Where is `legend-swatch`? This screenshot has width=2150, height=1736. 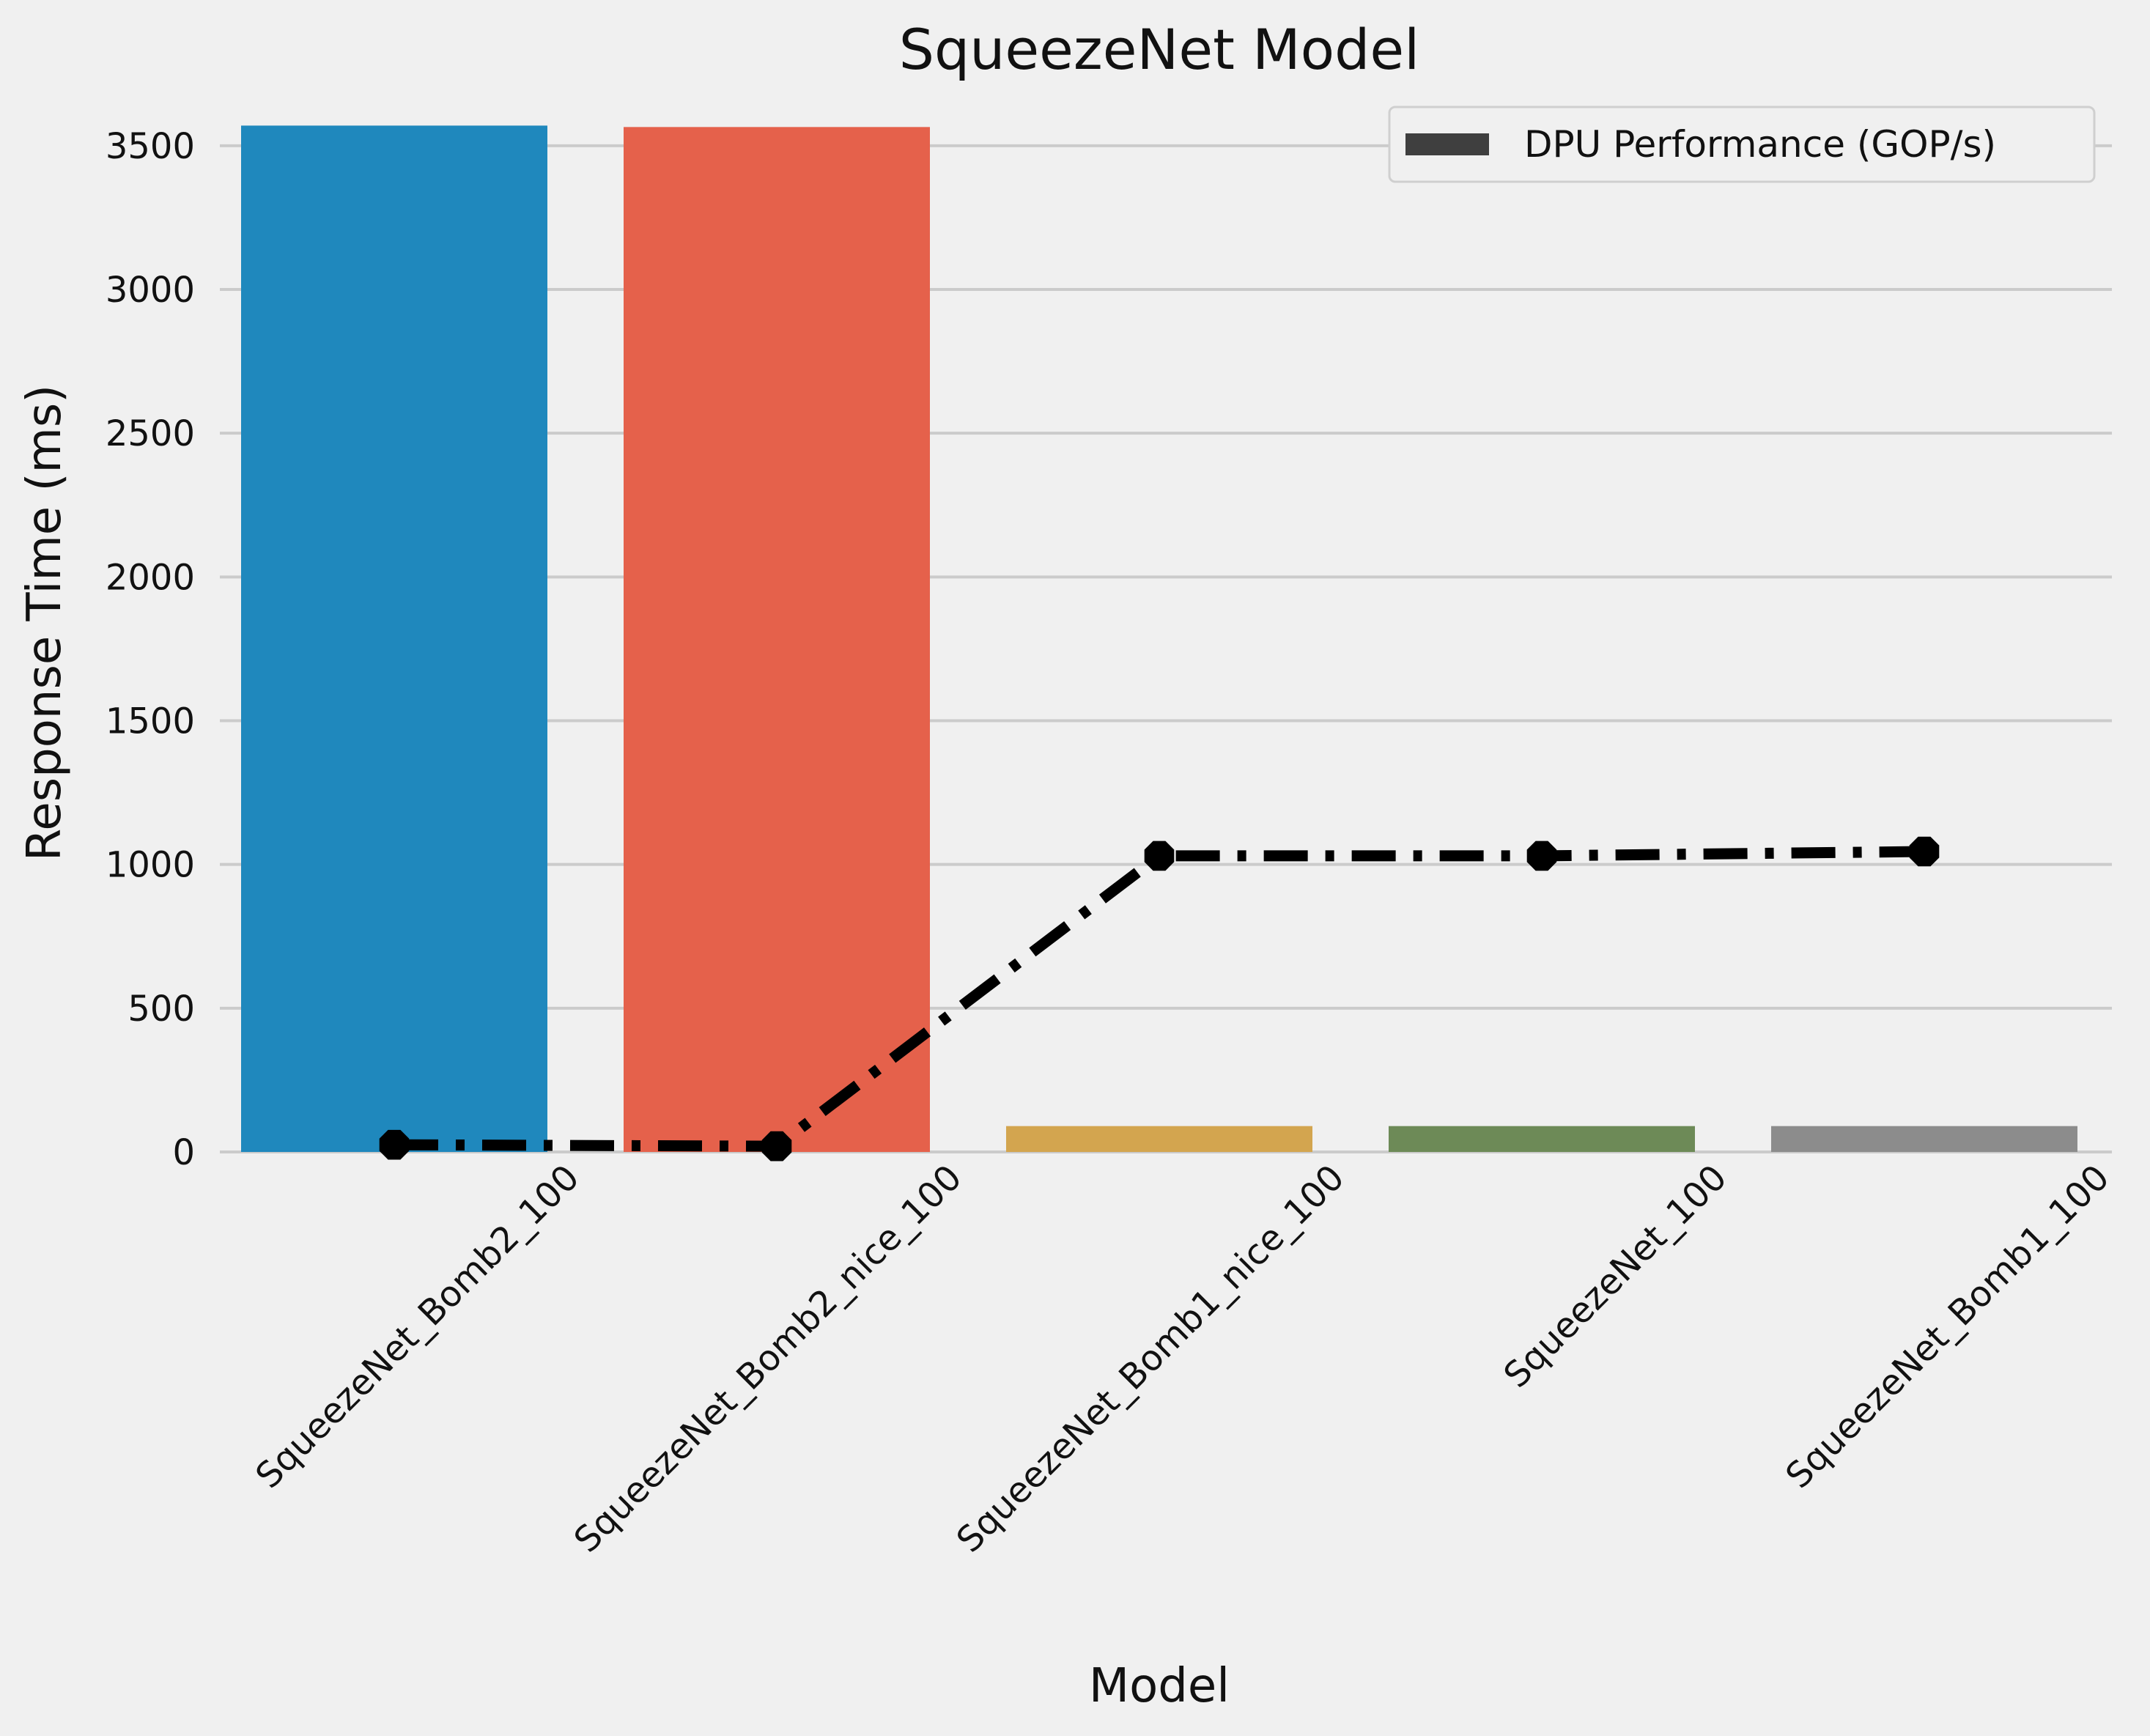 legend-swatch is located at coordinates (1447, 144).